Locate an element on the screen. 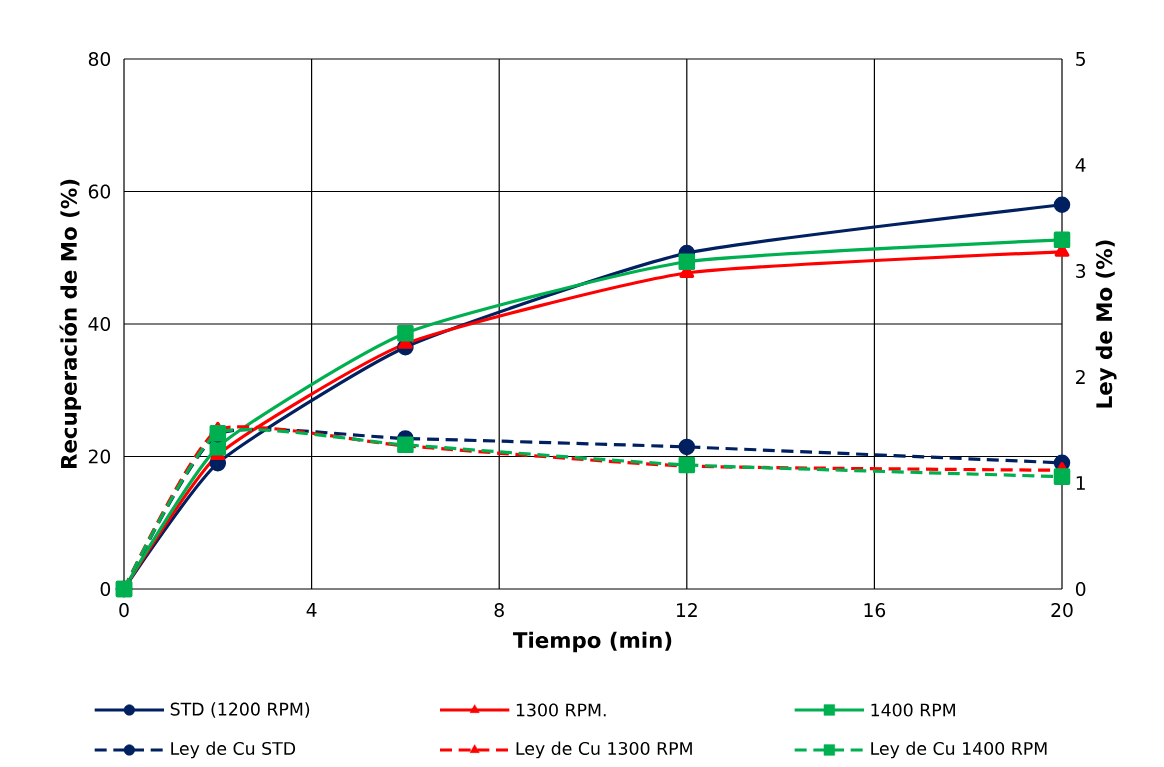 The height and width of the screenshot is (767, 1164). y-axis-title: Recuperación de Mo (%) is located at coordinates (70, 324).